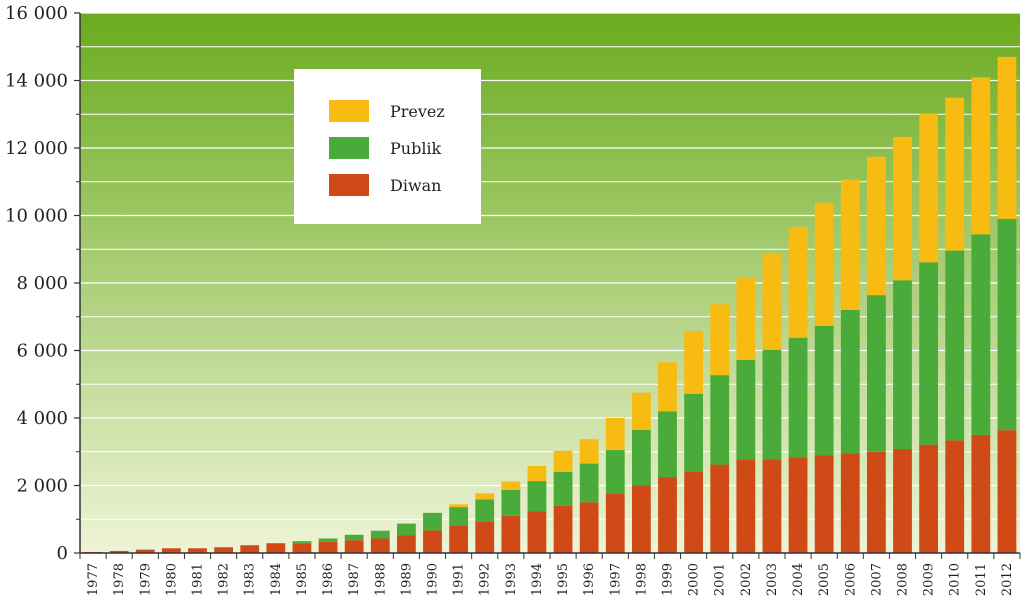  Describe the element at coordinates (746, 506) in the screenshot. I see `bar-diwan-2002` at that location.